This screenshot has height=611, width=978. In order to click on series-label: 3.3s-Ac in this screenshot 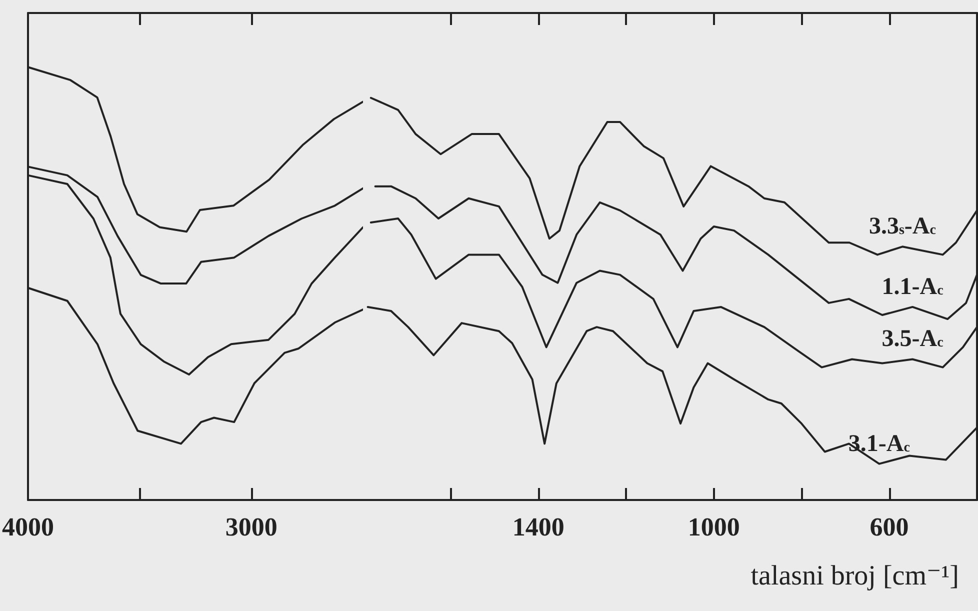, I will do `click(902, 227)`.